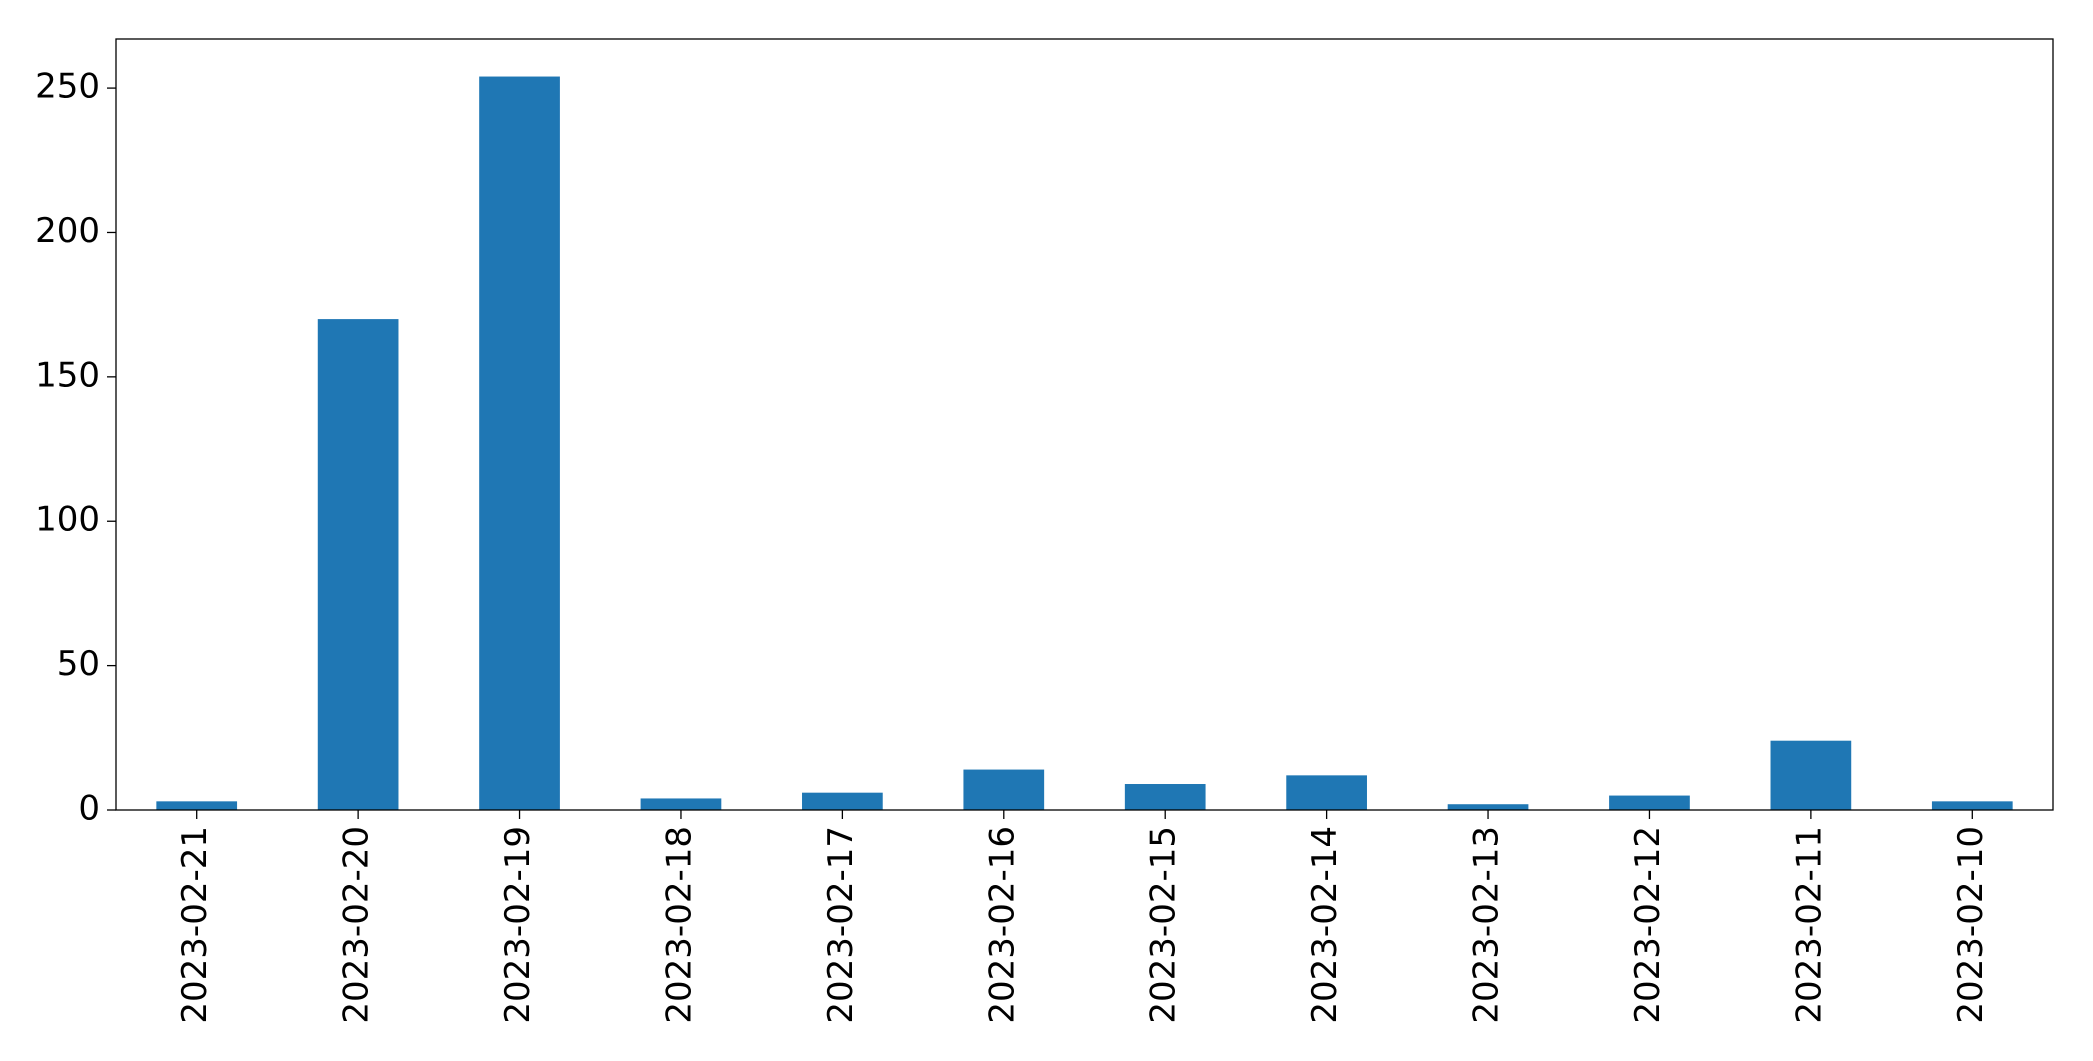 The image size is (2093, 1061). What do you see at coordinates (518, 925) in the screenshot?
I see `x-tick-label: 2023-02-19` at bounding box center [518, 925].